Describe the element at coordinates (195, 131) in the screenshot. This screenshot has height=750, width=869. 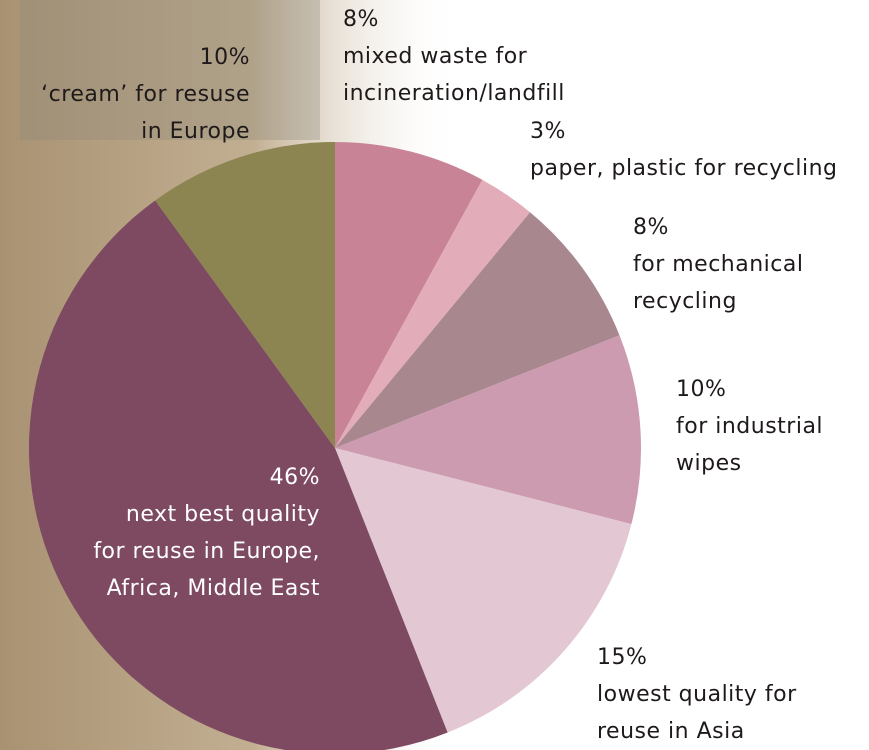
I see `slice-label: in Europe` at that location.